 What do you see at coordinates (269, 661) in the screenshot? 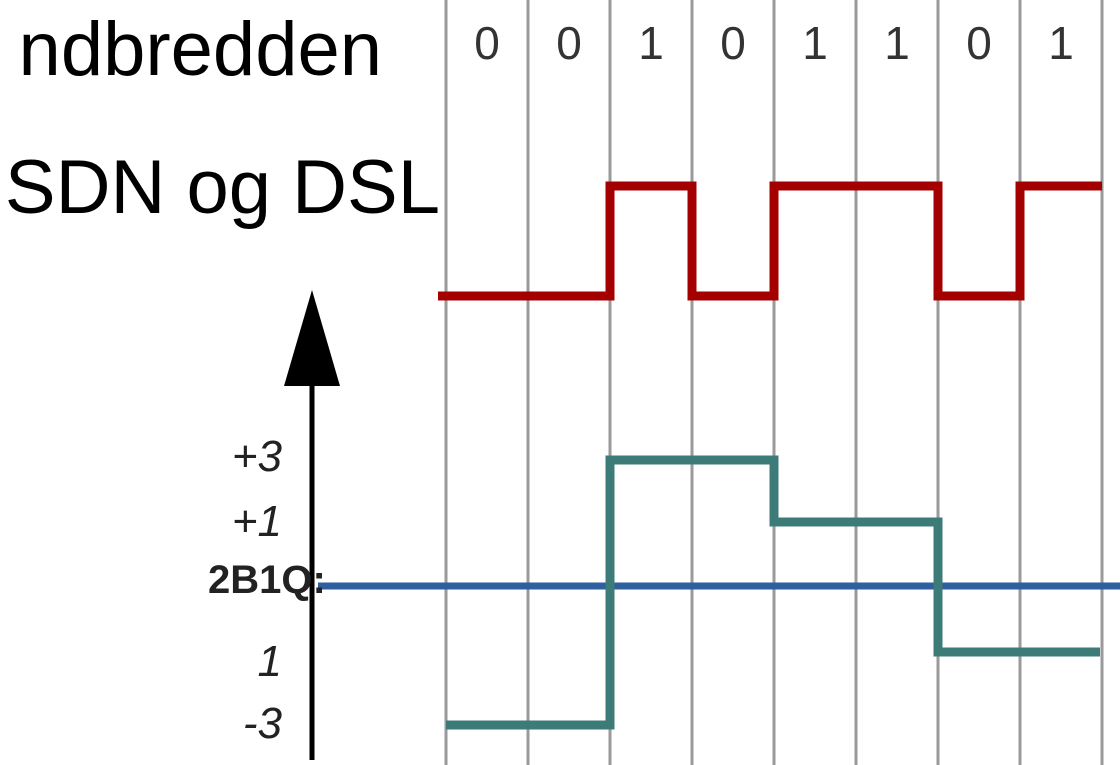
I see `level-label-1: 1` at bounding box center [269, 661].